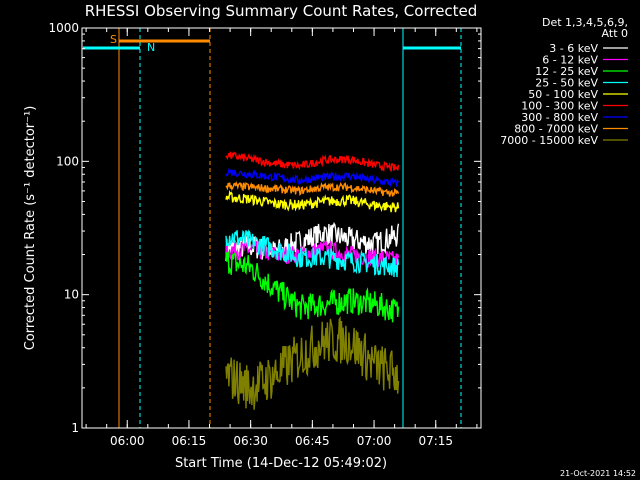  What do you see at coordinates (312, 441) in the screenshot?
I see `x-tick-label: 06:45` at bounding box center [312, 441].